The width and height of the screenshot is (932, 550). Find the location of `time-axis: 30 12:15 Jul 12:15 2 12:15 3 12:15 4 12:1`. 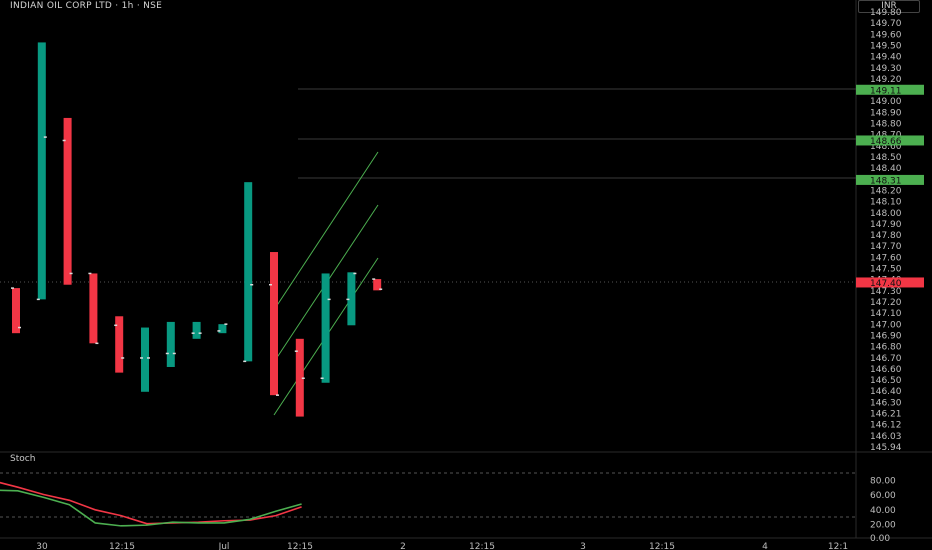

time-axis: 30 12:15 Jul 12:15 2 12:15 3 12:15 4 12:1 is located at coordinates (442, 546).